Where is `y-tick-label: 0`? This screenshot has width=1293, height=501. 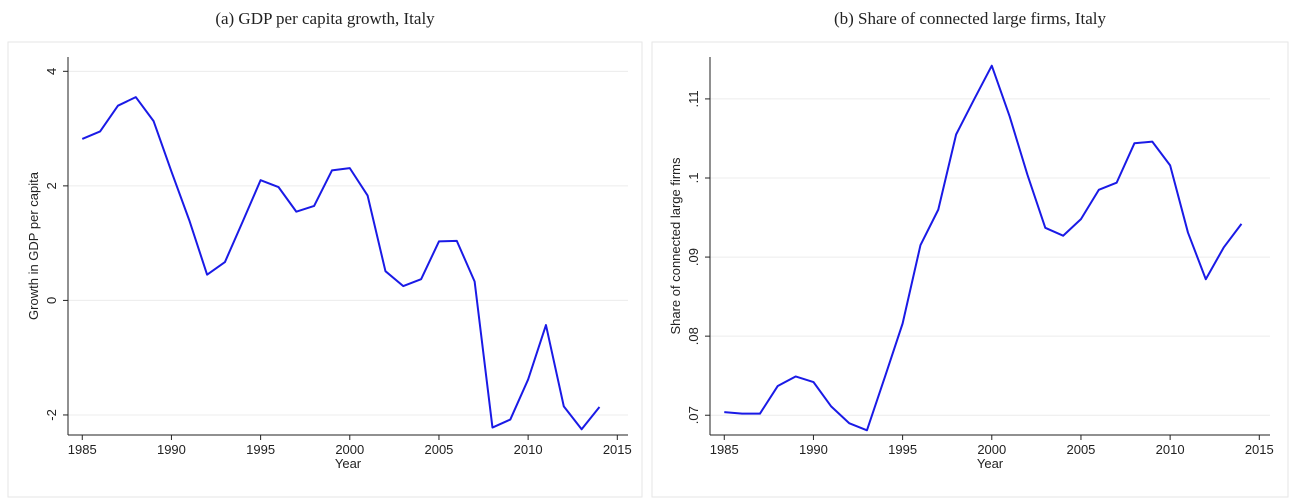 y-tick-label: 0 is located at coordinates (51, 300).